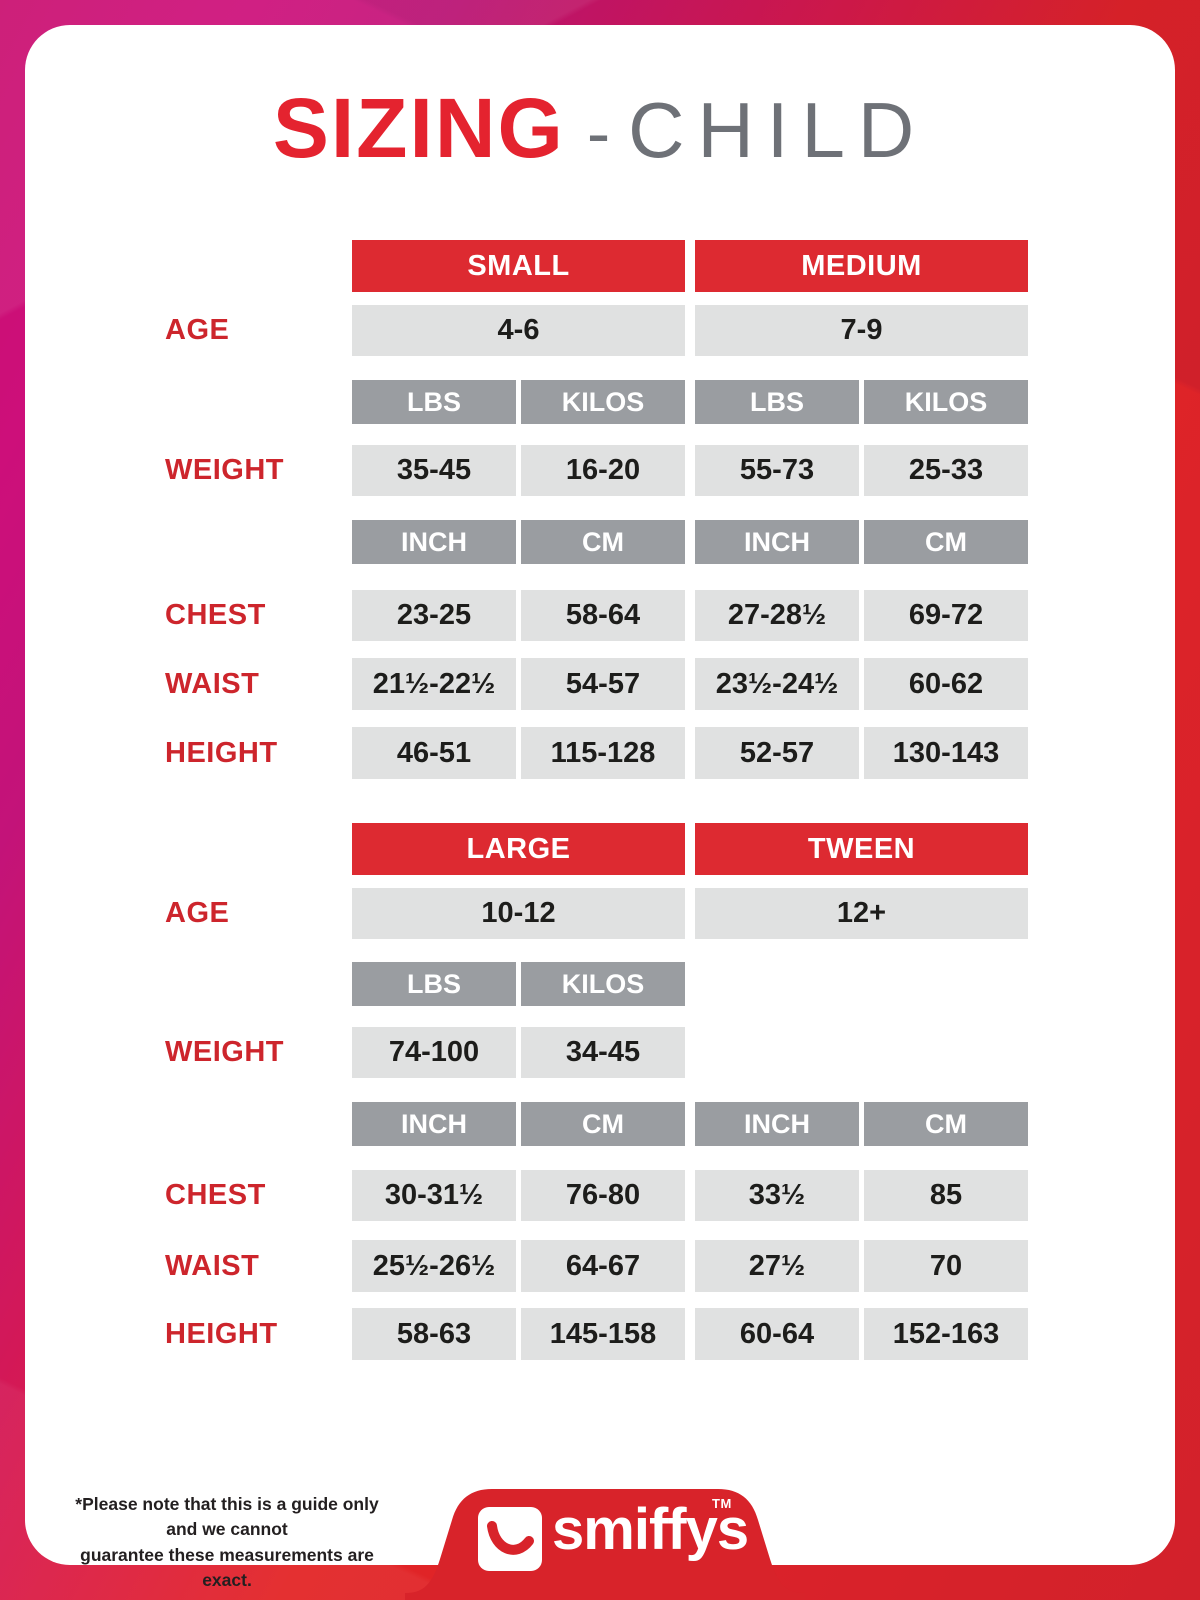  I want to click on size-header-small: SMALL, so click(518, 266).